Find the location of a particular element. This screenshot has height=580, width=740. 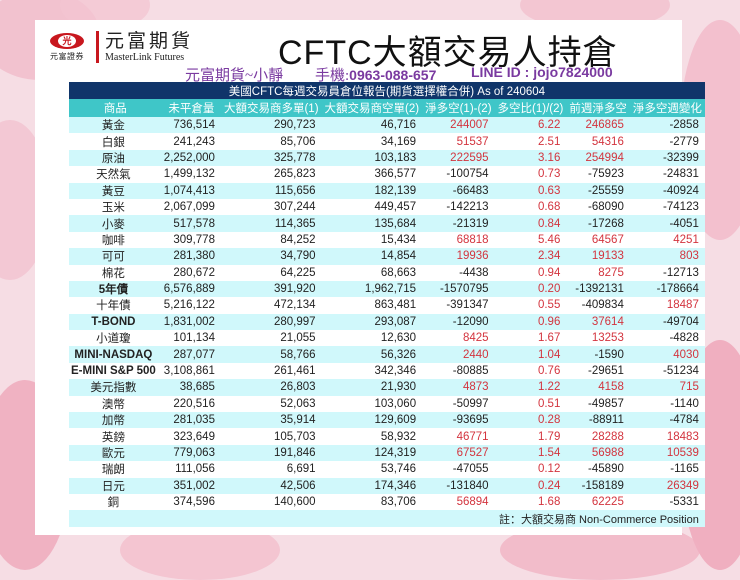

large-short: 174,346 is located at coordinates (372, 485).